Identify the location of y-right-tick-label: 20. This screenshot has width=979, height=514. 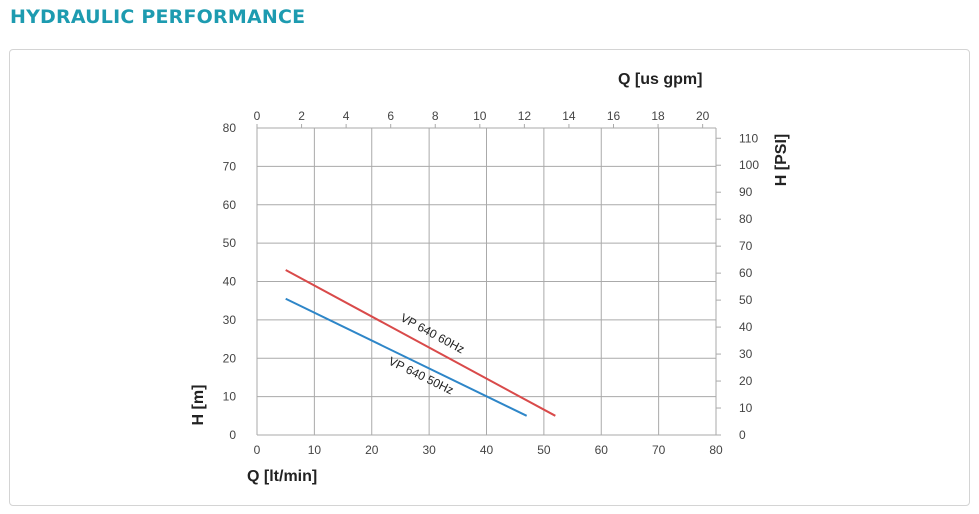
(746, 381).